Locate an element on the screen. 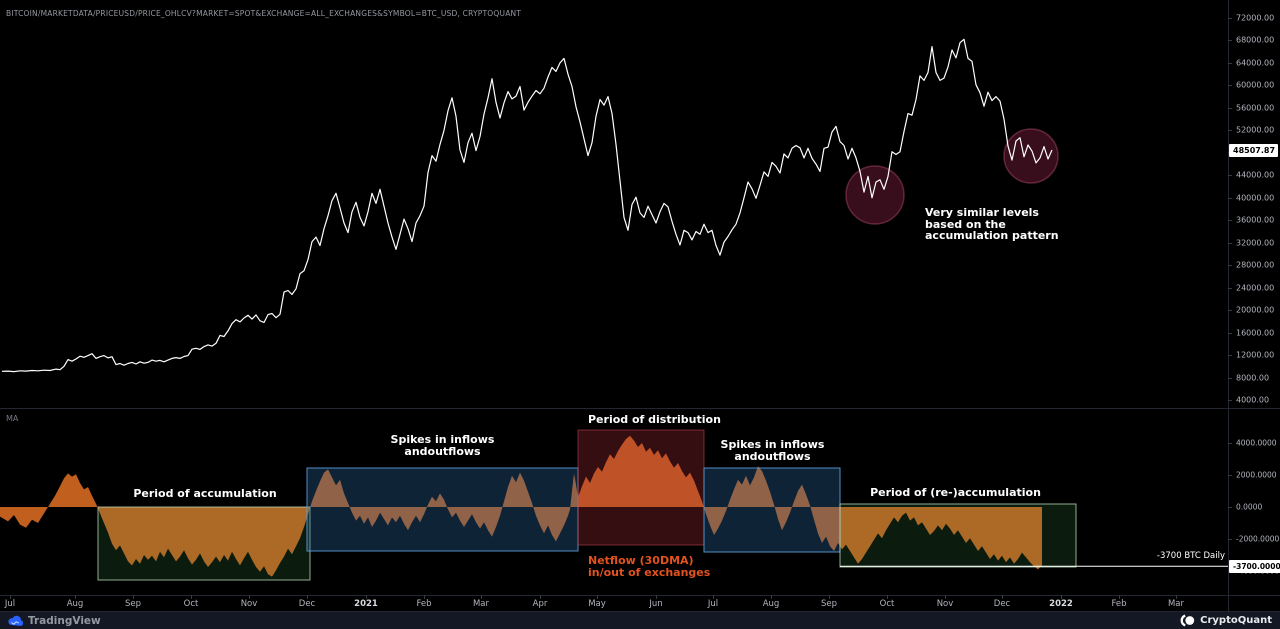 This screenshot has height=629, width=1280. time-tick-label: Jun is located at coordinates (656, 604).